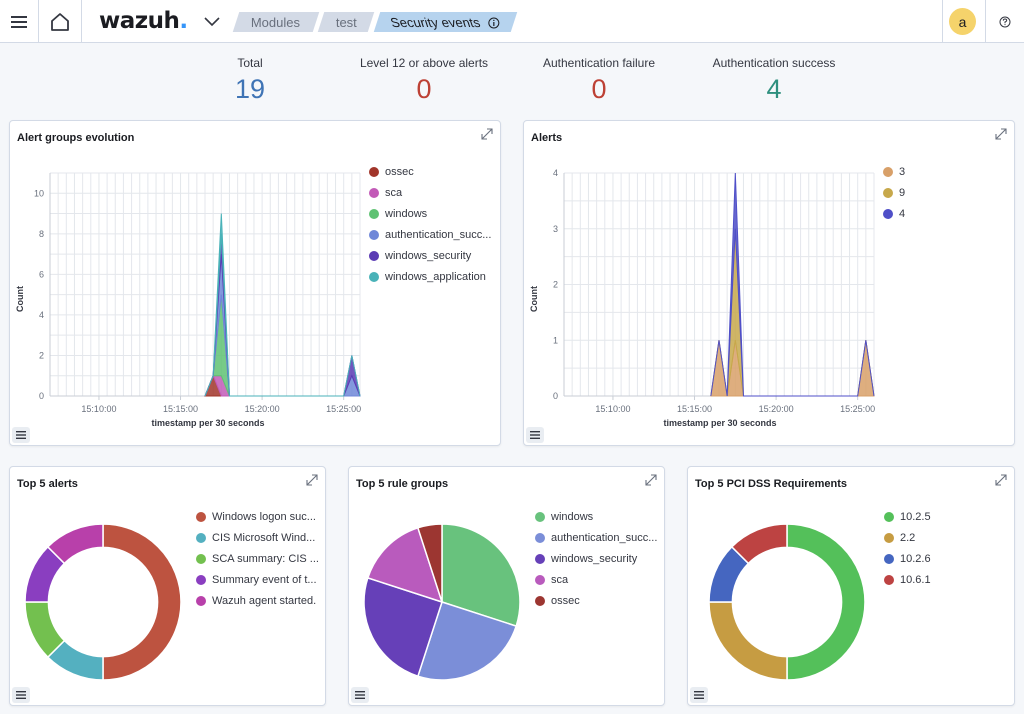  I want to click on stat-level12-alerts: Level 12 or above alerts 0, so click(424, 80).